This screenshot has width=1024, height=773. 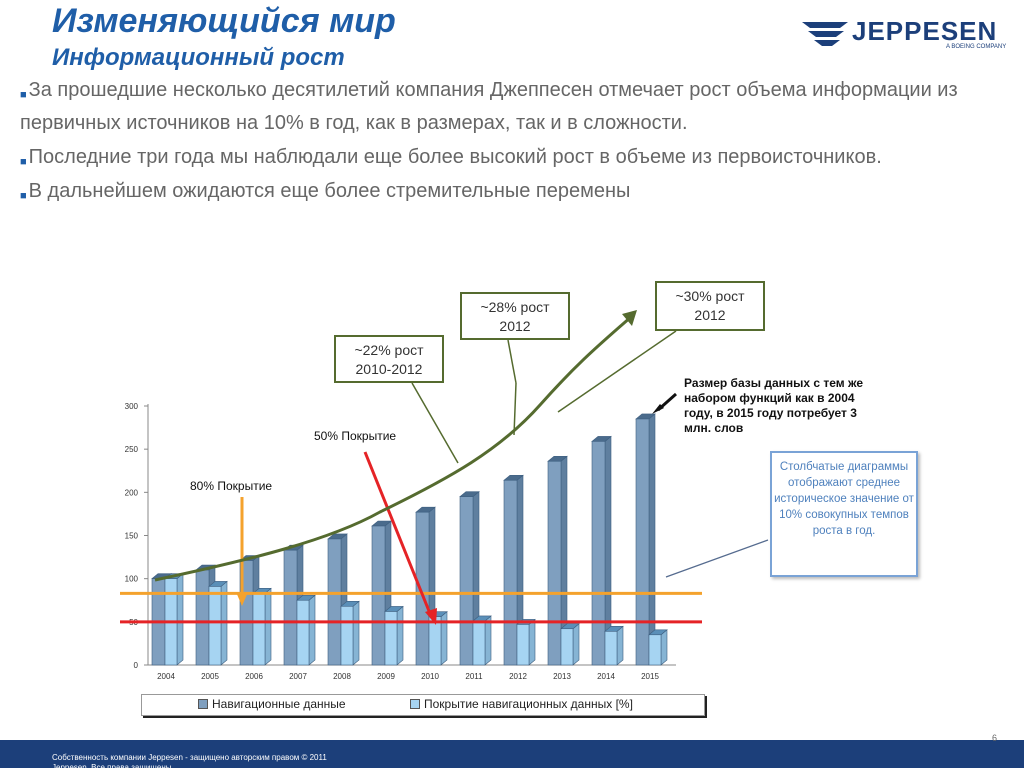 What do you see at coordinates (606, 676) in the screenshot?
I see `x-tick-label: 2014` at bounding box center [606, 676].